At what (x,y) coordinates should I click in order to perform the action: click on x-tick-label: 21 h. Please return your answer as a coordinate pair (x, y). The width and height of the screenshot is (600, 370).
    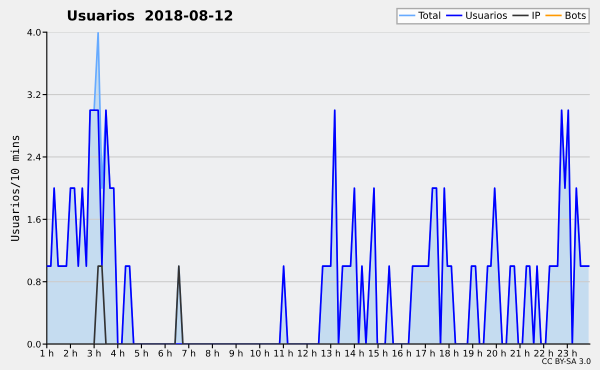
    Looking at the image, I should click on (520, 353).